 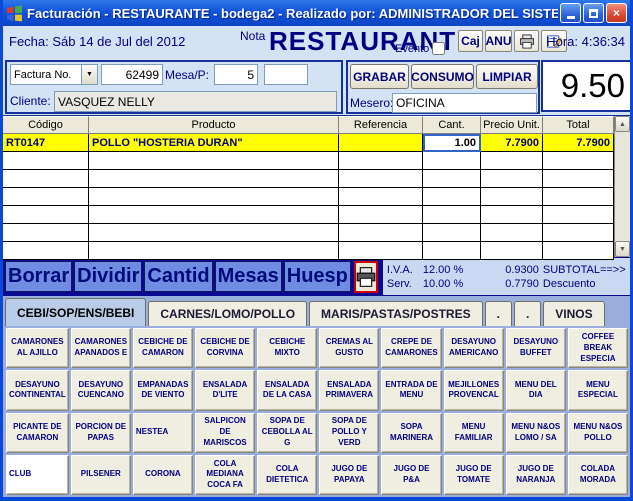 I want to click on receipt-print-button, so click(x=365, y=276).